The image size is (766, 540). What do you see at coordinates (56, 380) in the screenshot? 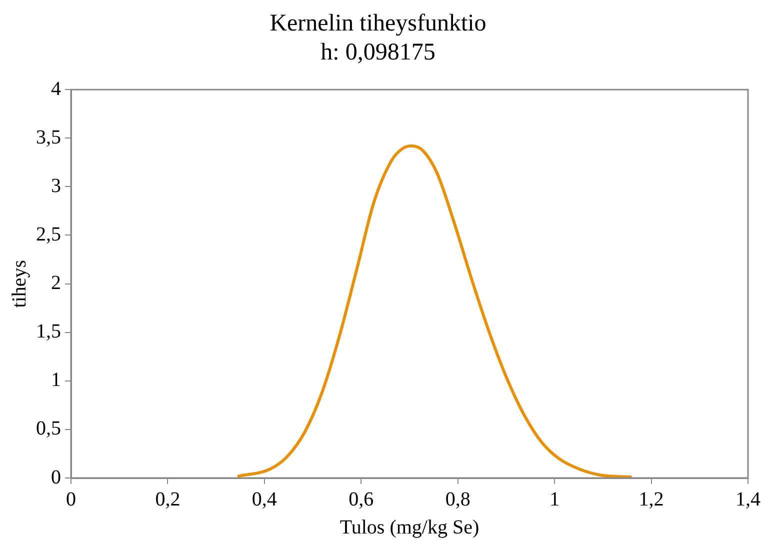
I see `y-tick-label: 1` at bounding box center [56, 380].